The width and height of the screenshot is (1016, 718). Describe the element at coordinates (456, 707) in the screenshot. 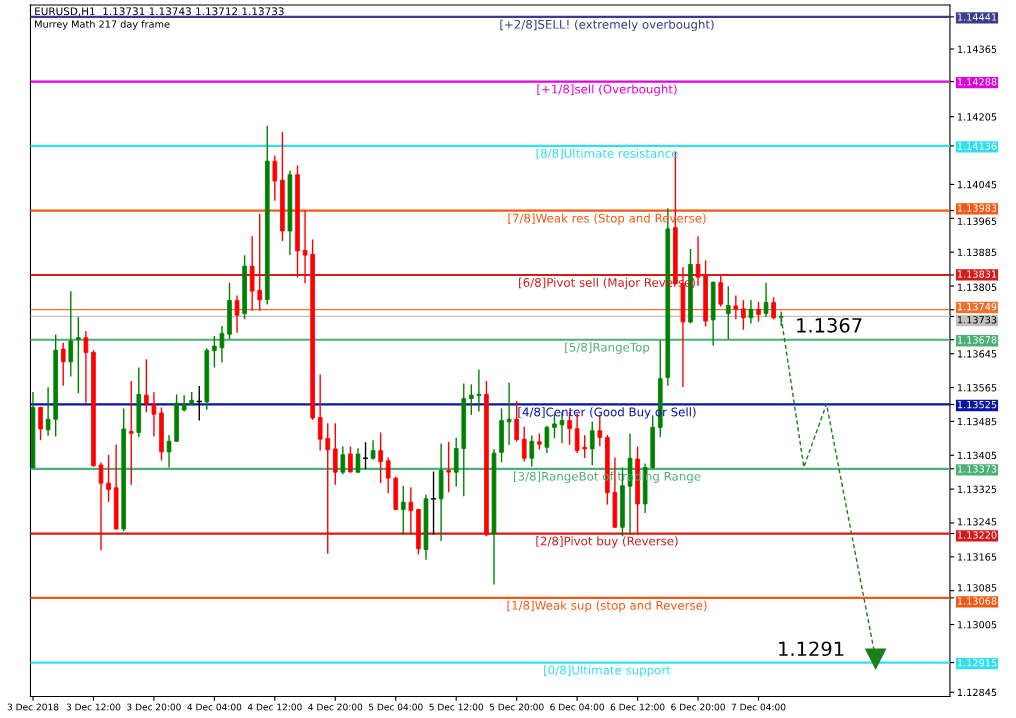

I see `x-tick-label: 5 Dec 12:00` at that location.